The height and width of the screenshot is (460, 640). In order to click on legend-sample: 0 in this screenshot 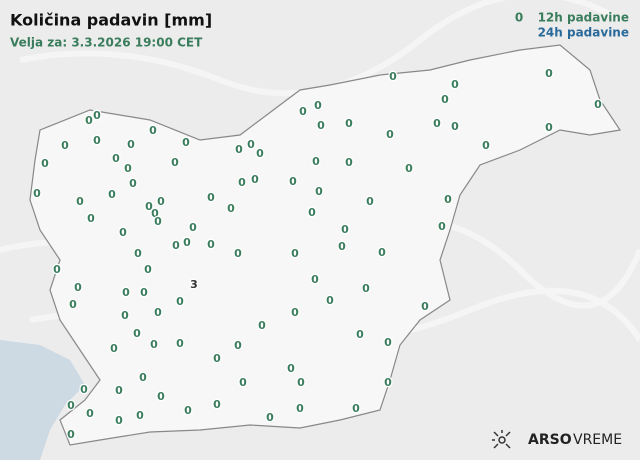, I will do `click(519, 18)`.